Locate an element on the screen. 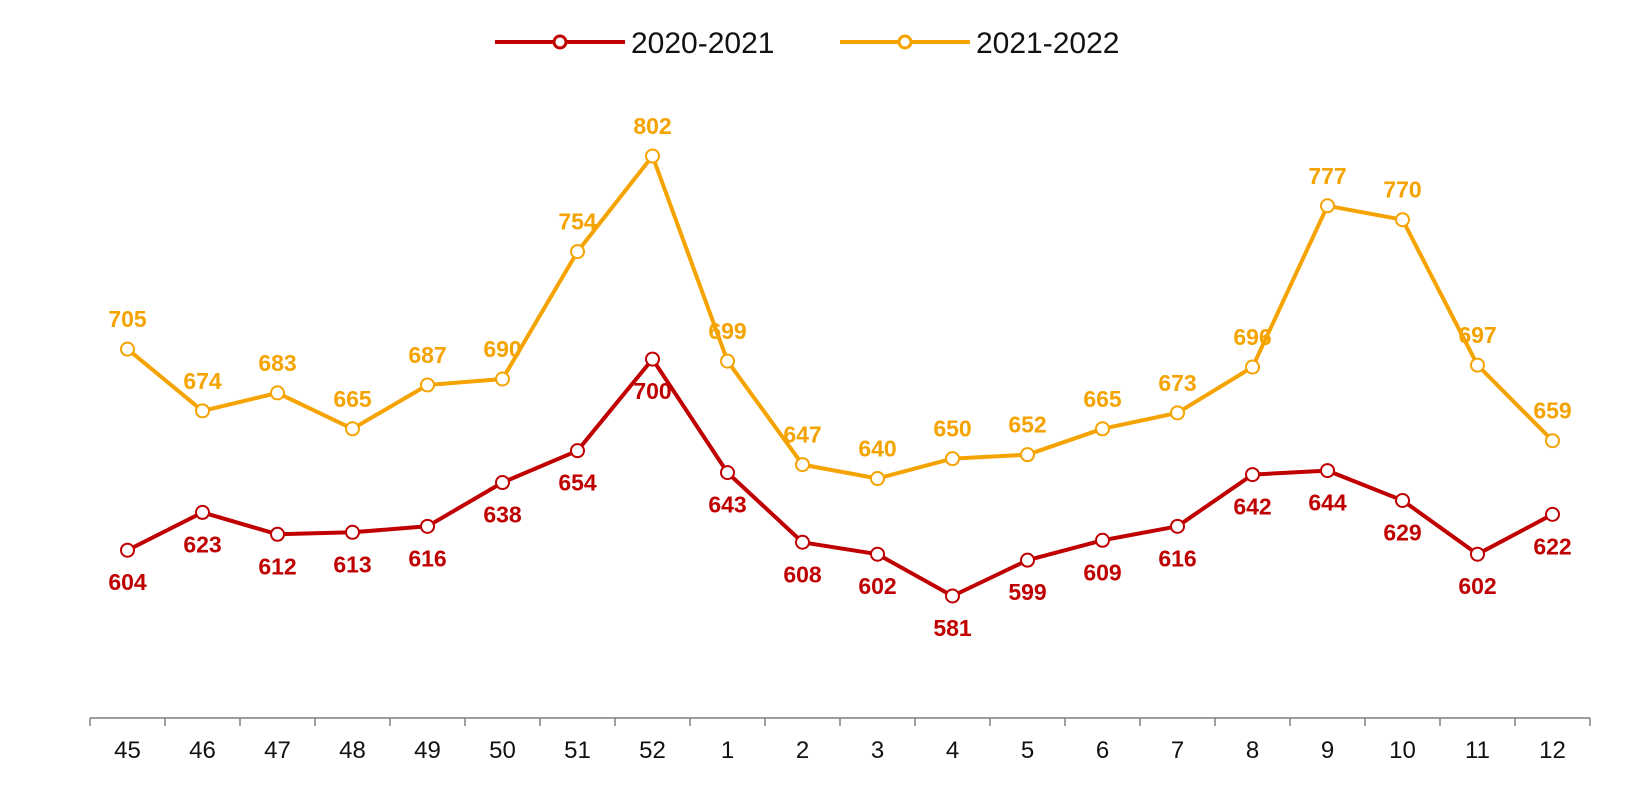  x-tick-label: 2 is located at coordinates (802, 750).